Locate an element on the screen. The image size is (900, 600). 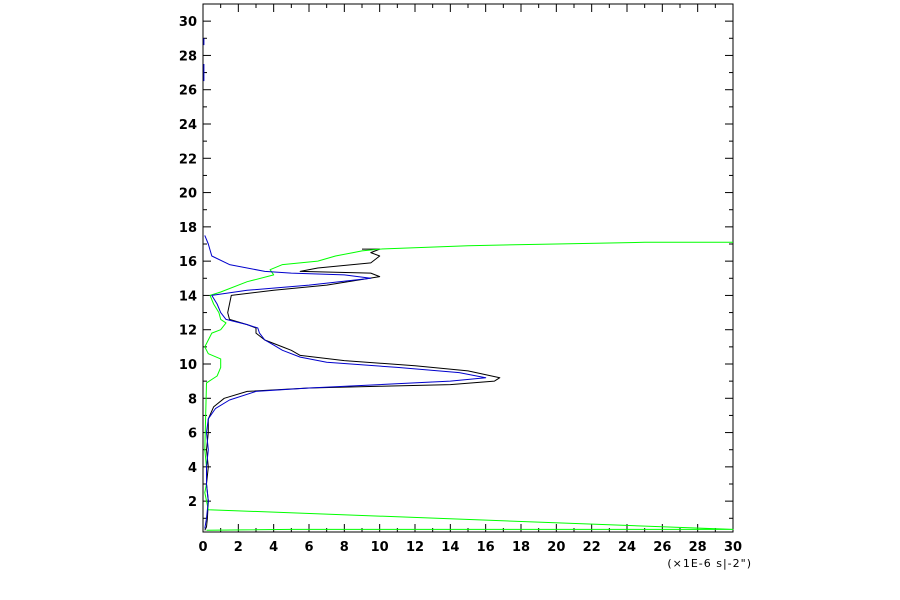
y-tick-label: 28 is located at coordinates (188, 56).